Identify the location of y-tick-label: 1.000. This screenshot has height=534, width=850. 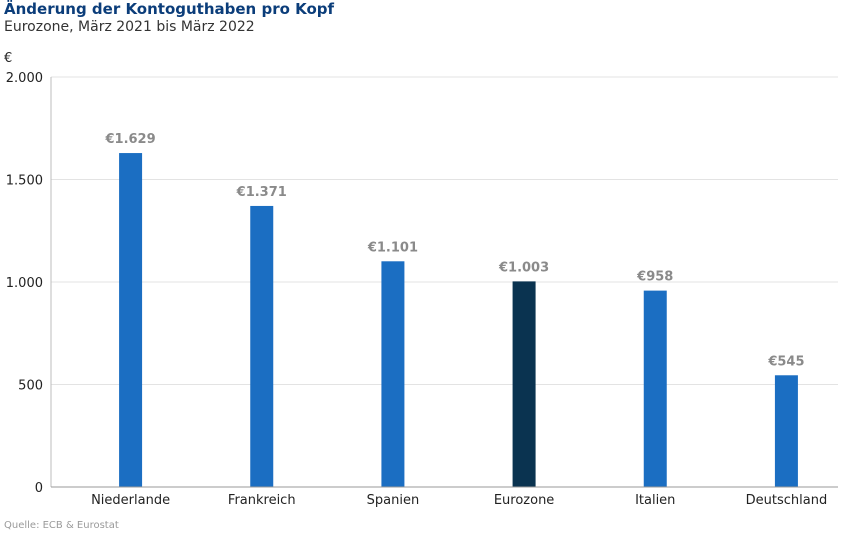
(24, 283).